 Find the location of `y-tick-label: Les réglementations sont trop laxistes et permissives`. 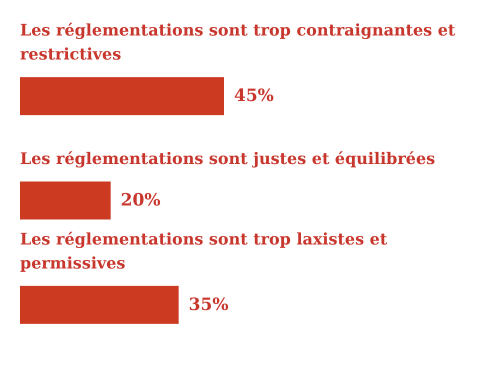

y-tick-label: Les réglementations sont trop laxistes et permissives is located at coordinates (206, 250).